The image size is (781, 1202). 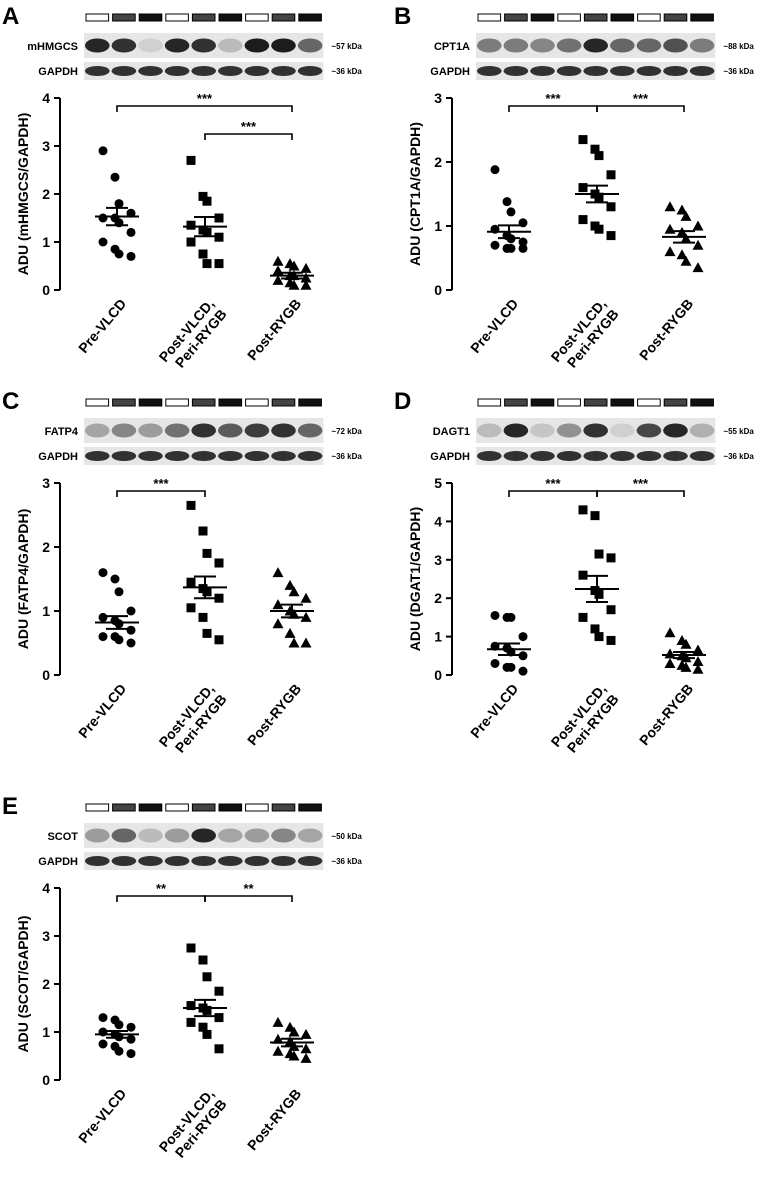 What do you see at coordinates (46, 194) in the screenshot?
I see `y-tick-label: 2` at bounding box center [46, 194].